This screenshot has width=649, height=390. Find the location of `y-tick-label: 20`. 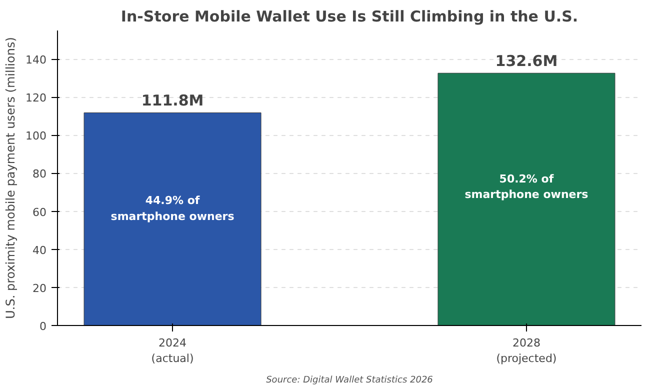

y-tick-label: 20 is located at coordinates (39, 288).